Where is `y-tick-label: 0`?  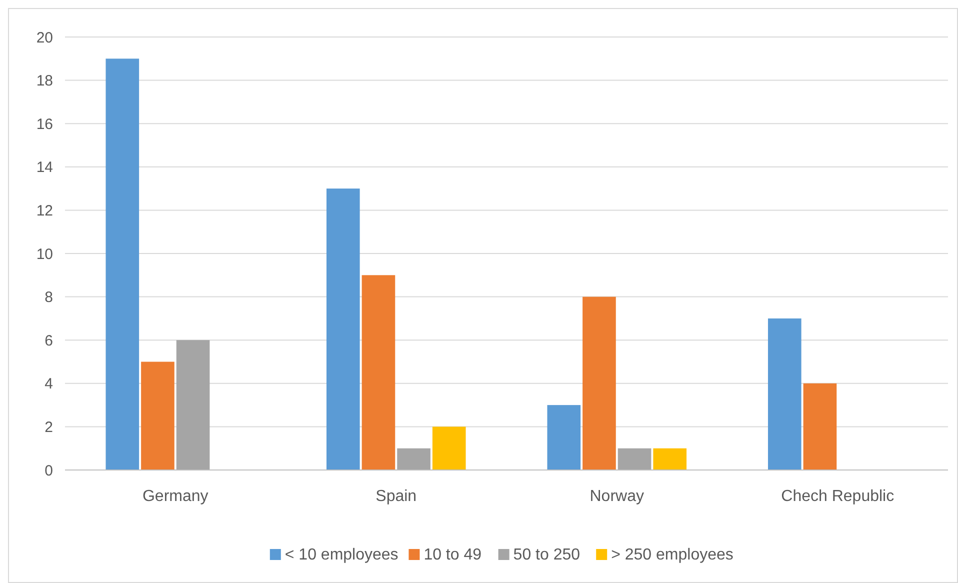 y-tick-label: 0 is located at coordinates (48, 471).